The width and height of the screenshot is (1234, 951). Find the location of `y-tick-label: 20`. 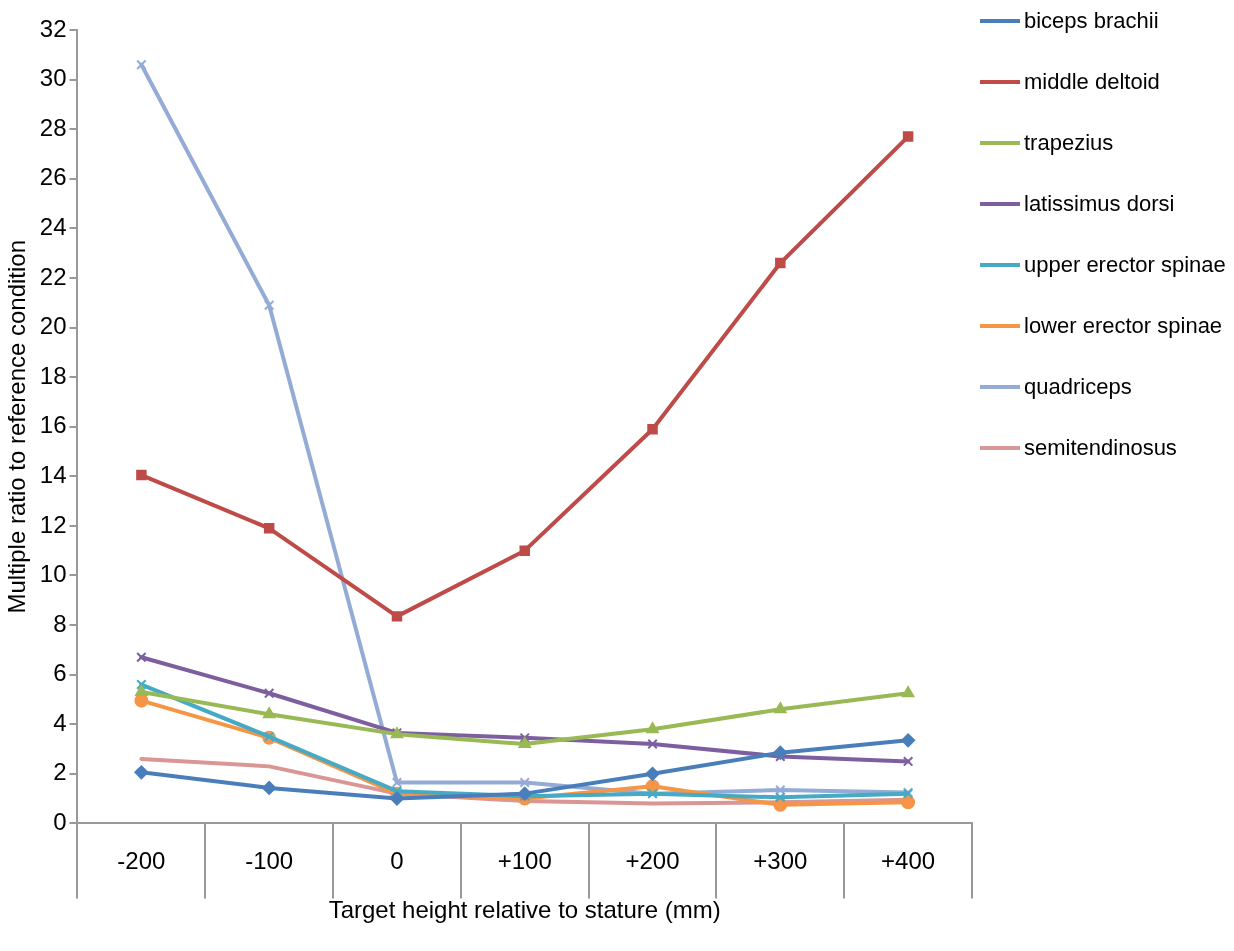

y-tick-label: 20 is located at coordinates (53, 326).